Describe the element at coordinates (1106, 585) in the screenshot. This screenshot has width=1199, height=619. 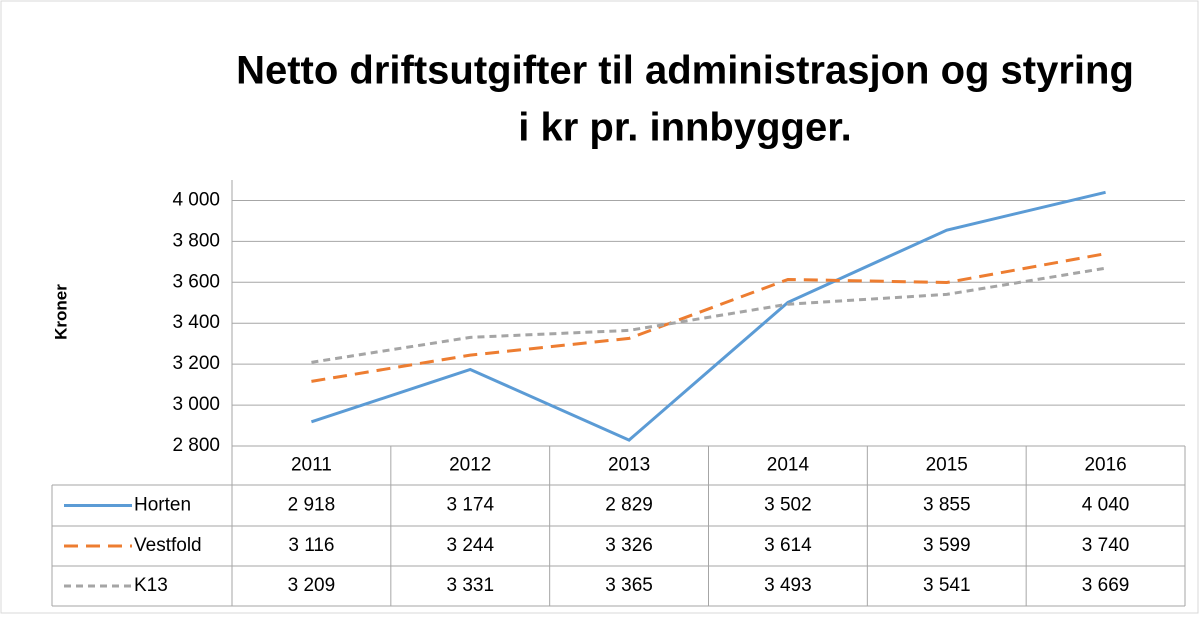
I see `table-cell: 3 669` at that location.